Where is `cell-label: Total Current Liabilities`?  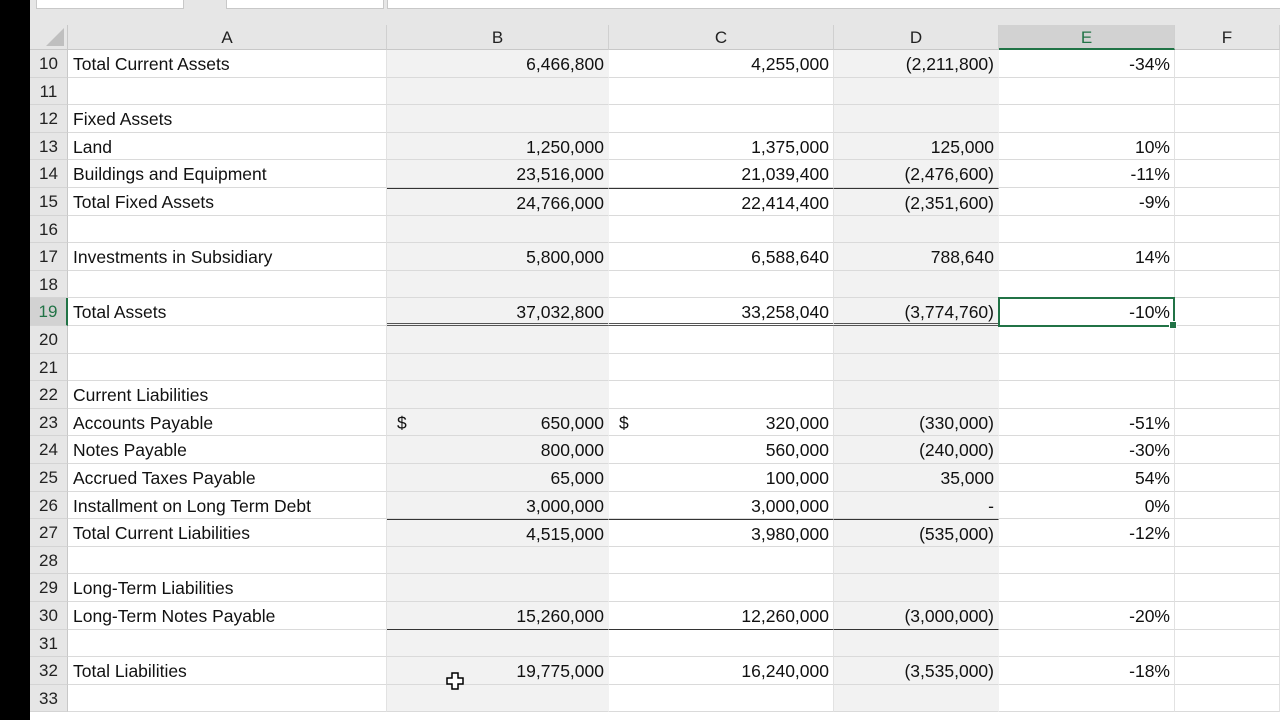 cell-label: Total Current Liabilities is located at coordinates (227, 533).